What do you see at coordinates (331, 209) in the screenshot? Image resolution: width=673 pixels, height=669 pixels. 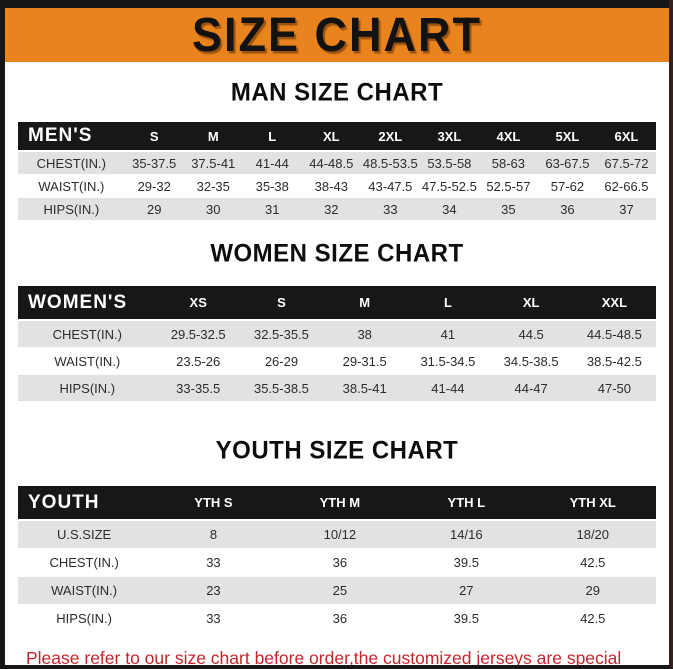 I see `table-cell: 32` at bounding box center [331, 209].